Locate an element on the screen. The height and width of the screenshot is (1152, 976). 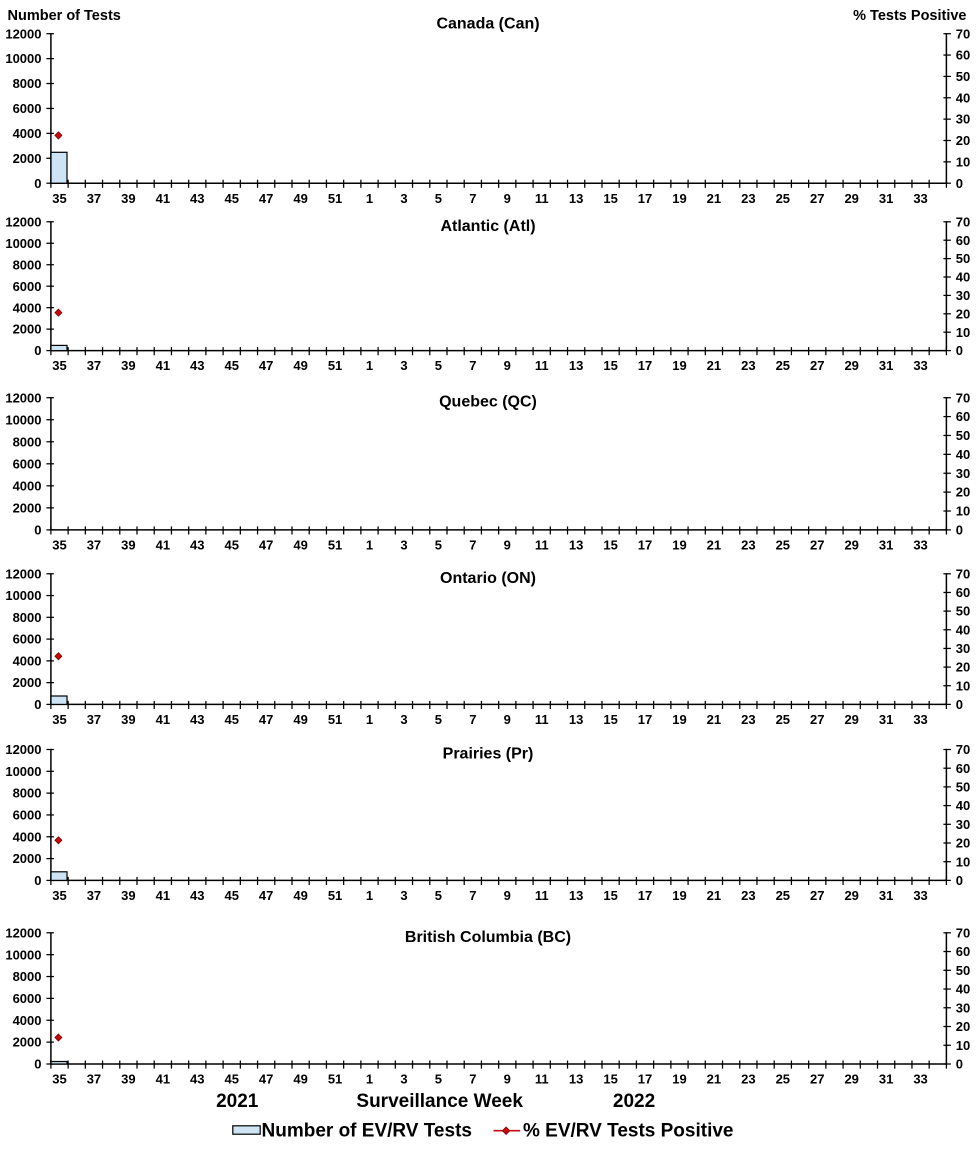
svg-text: Number of EV/RV Tests is located at coordinates (367, 1131).